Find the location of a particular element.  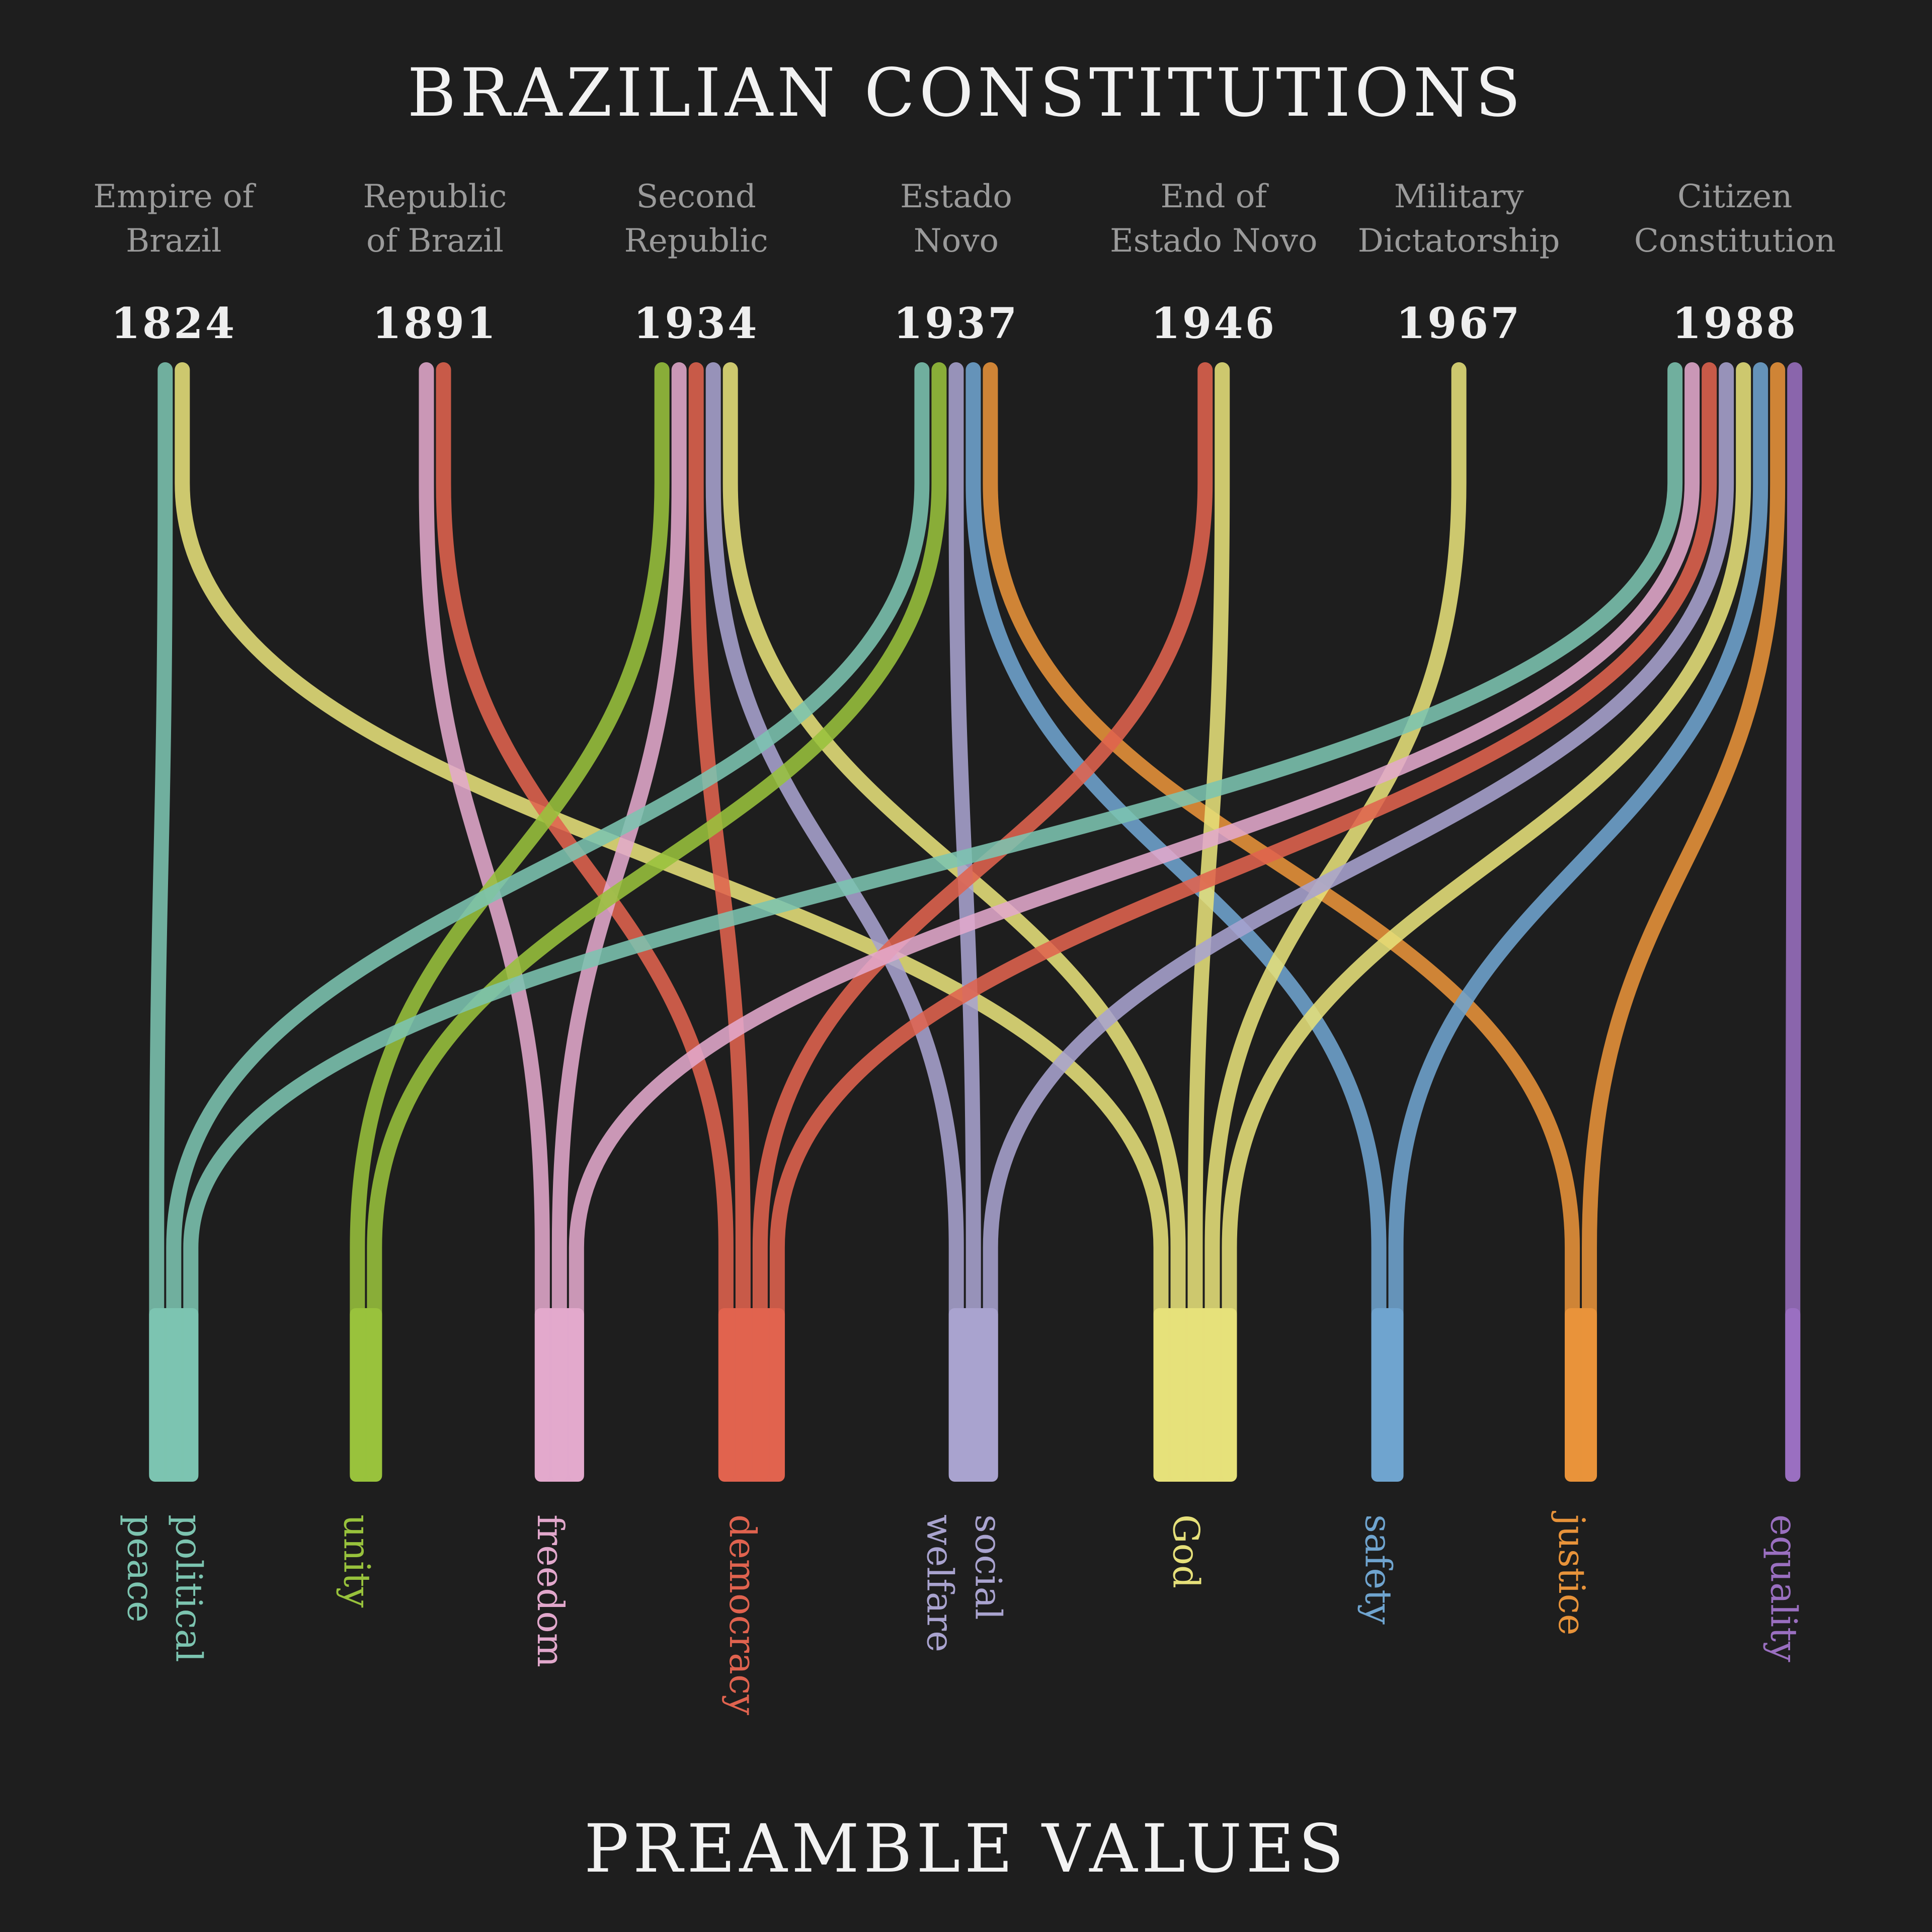

constitution-year: 1967 is located at coordinates (1459, 323).